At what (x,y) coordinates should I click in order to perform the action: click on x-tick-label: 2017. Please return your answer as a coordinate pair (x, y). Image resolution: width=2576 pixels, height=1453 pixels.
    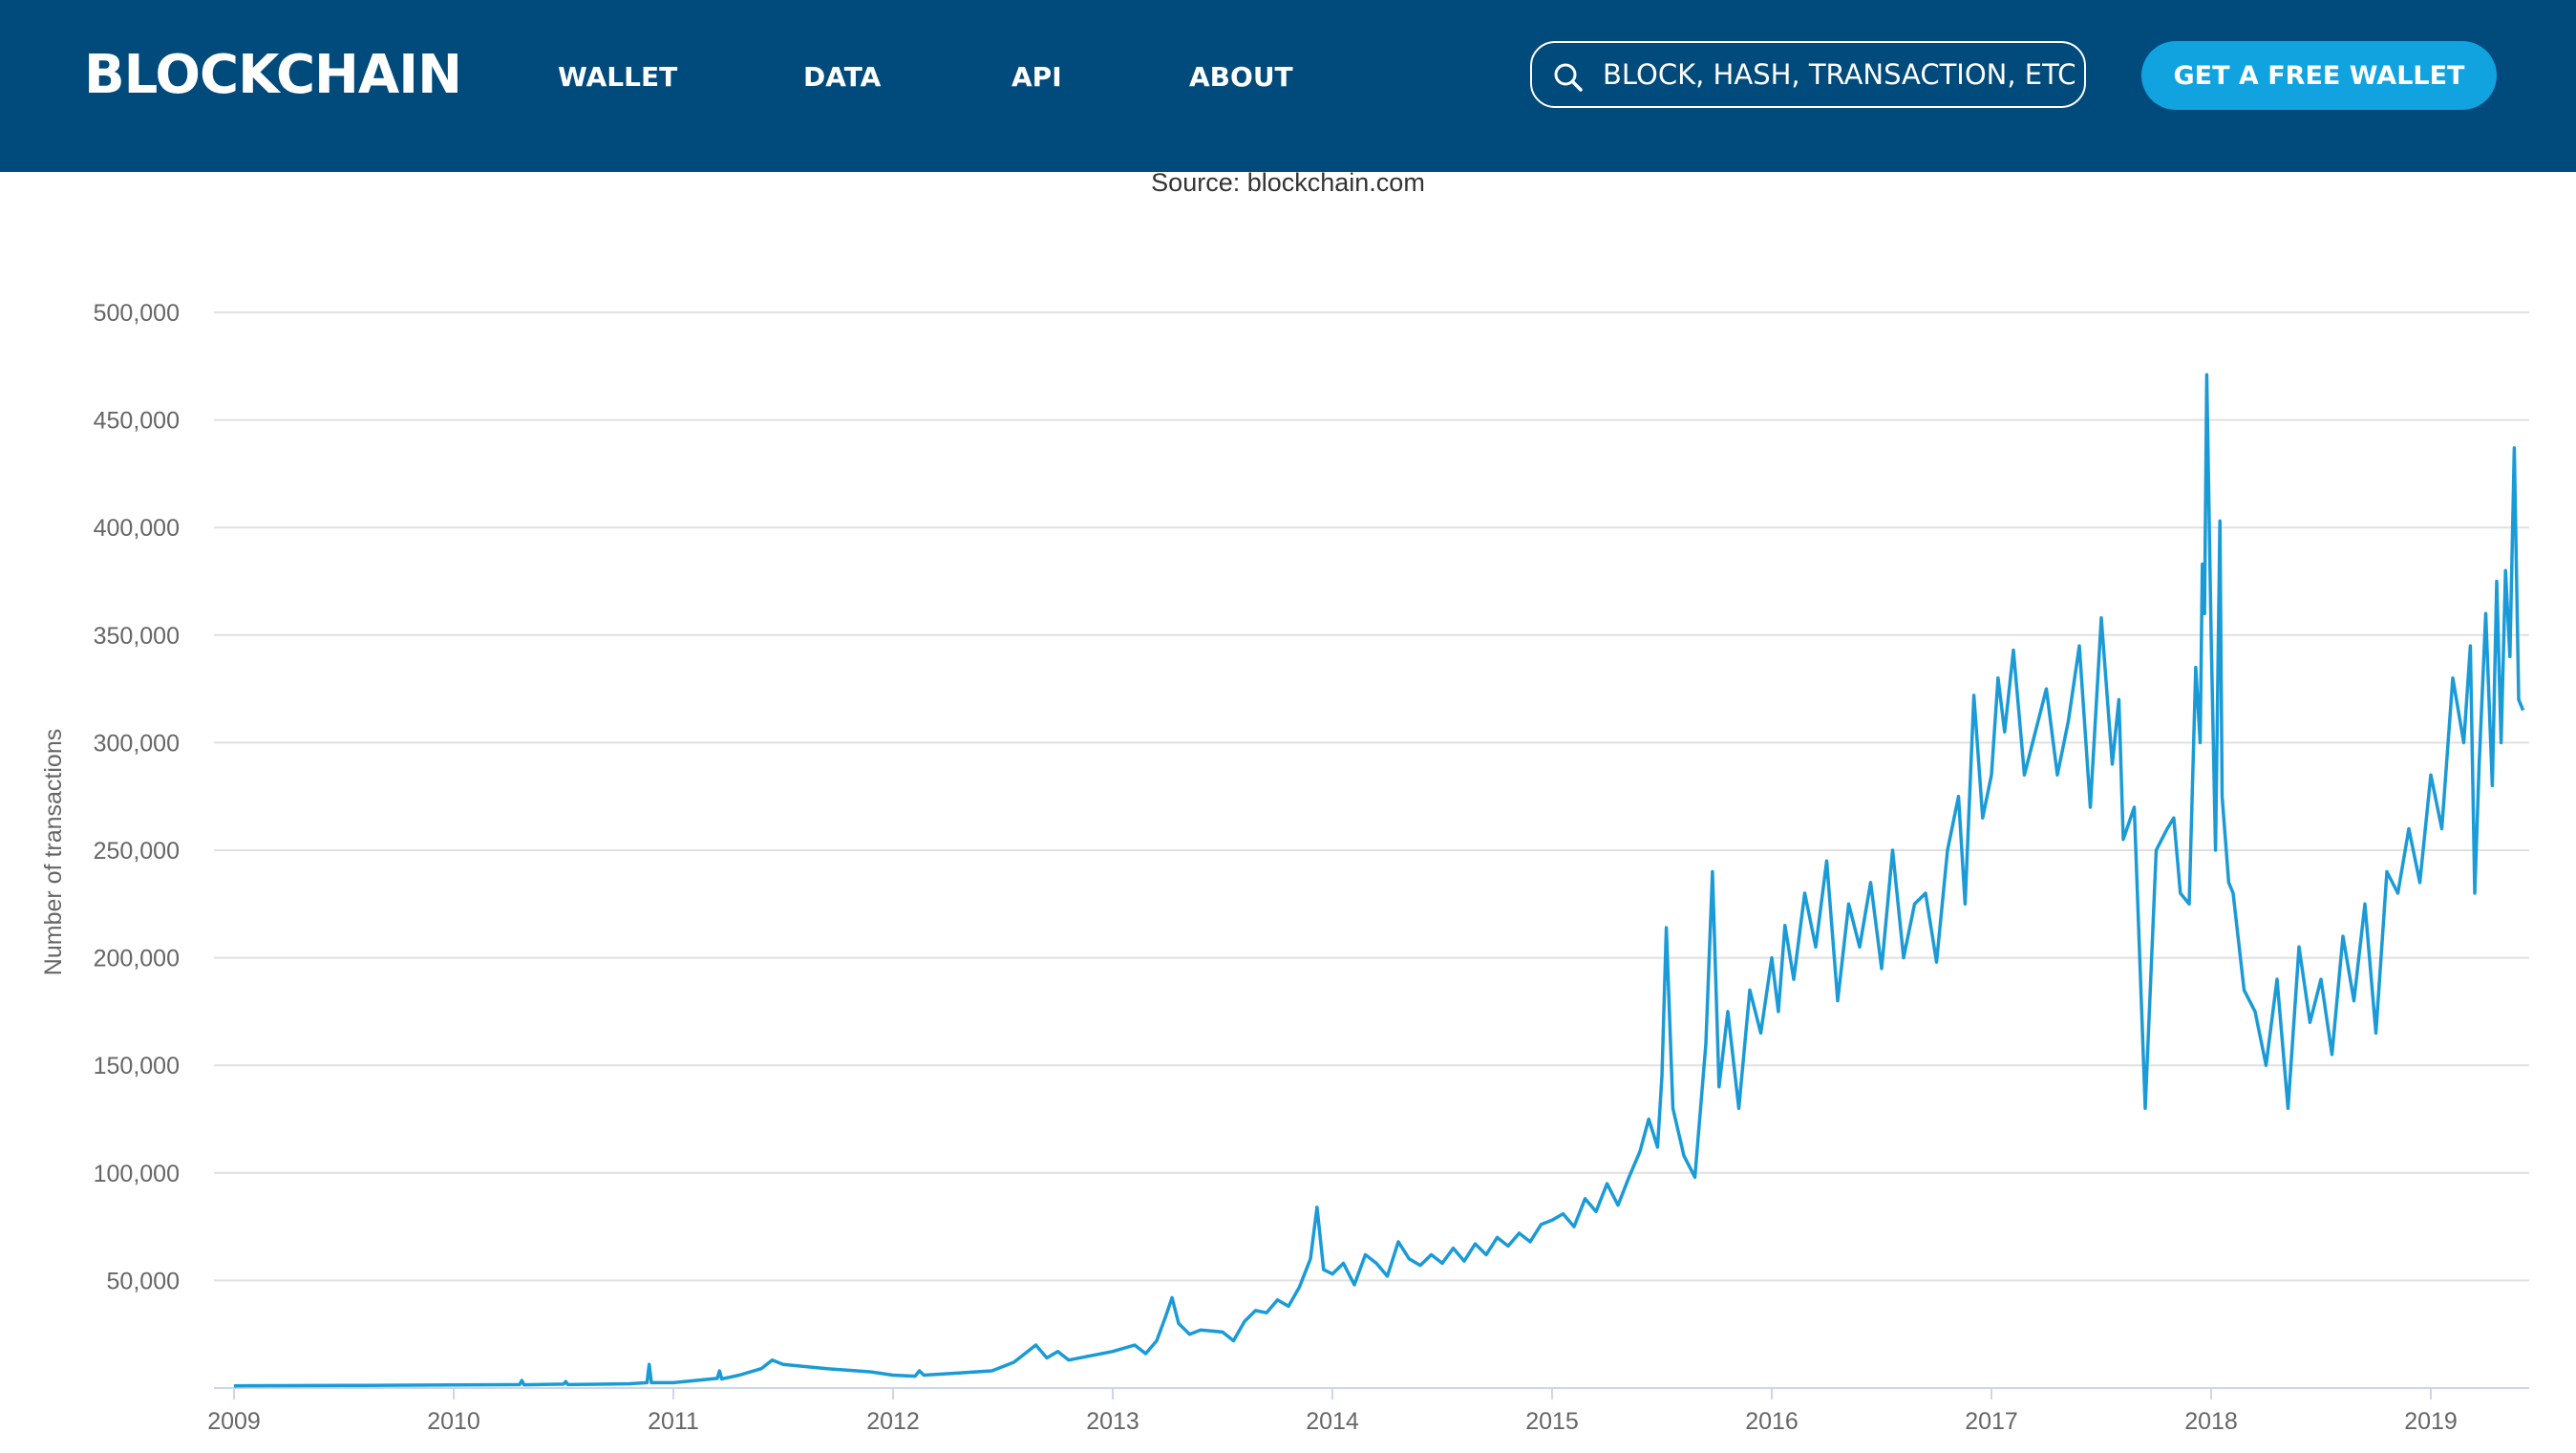
    Looking at the image, I should click on (1992, 1422).